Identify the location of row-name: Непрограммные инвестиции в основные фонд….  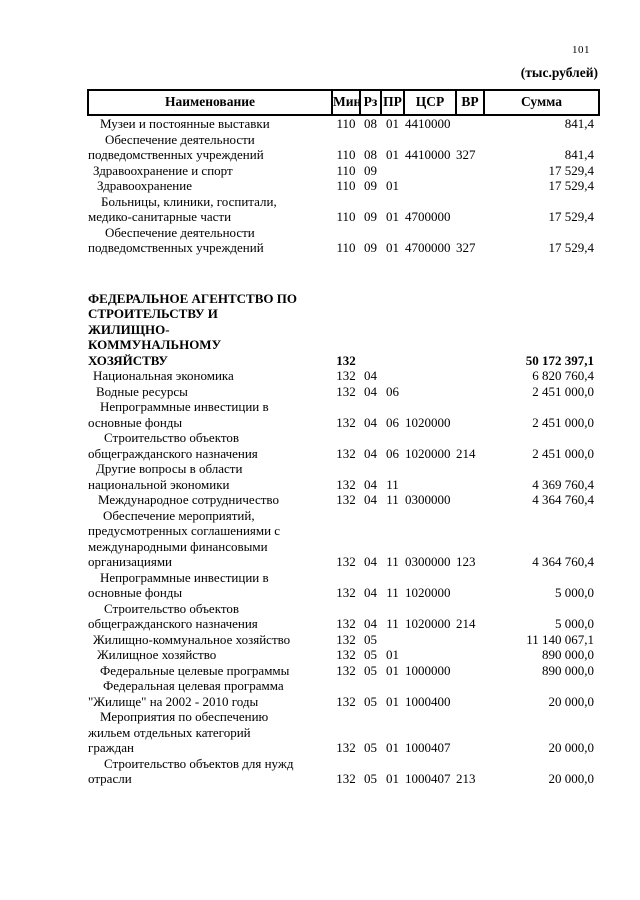
(178, 414).